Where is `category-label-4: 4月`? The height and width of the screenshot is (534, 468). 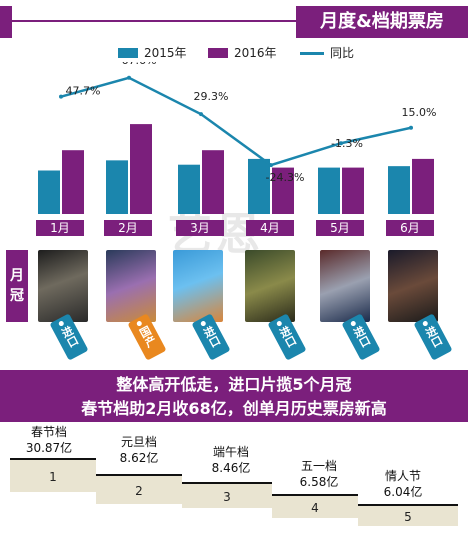
category-label-4: 4月 is located at coordinates (270, 228).